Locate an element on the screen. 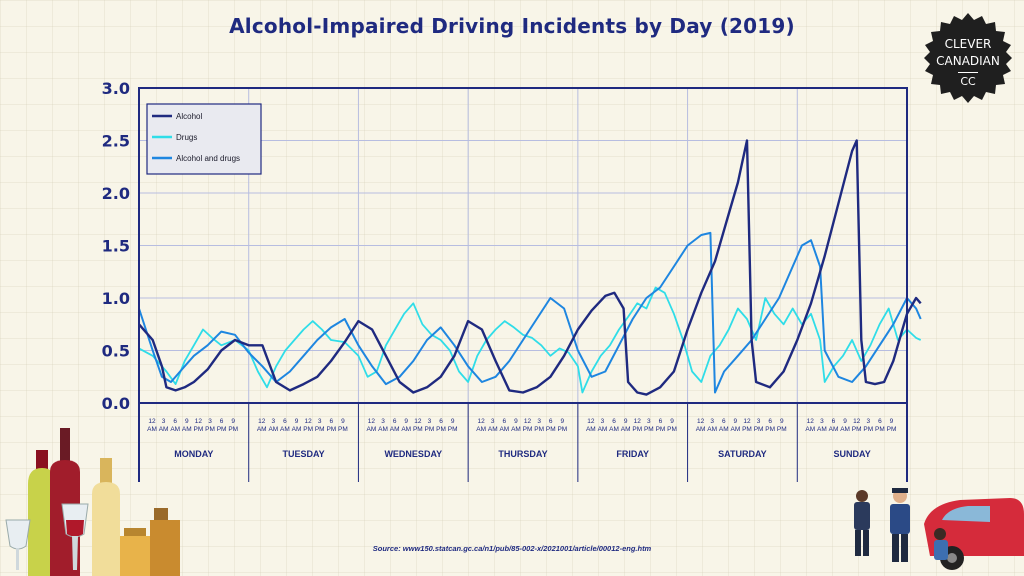 The image size is (1024, 576). y-tick-label: 0.0 is located at coordinates (116, 403).